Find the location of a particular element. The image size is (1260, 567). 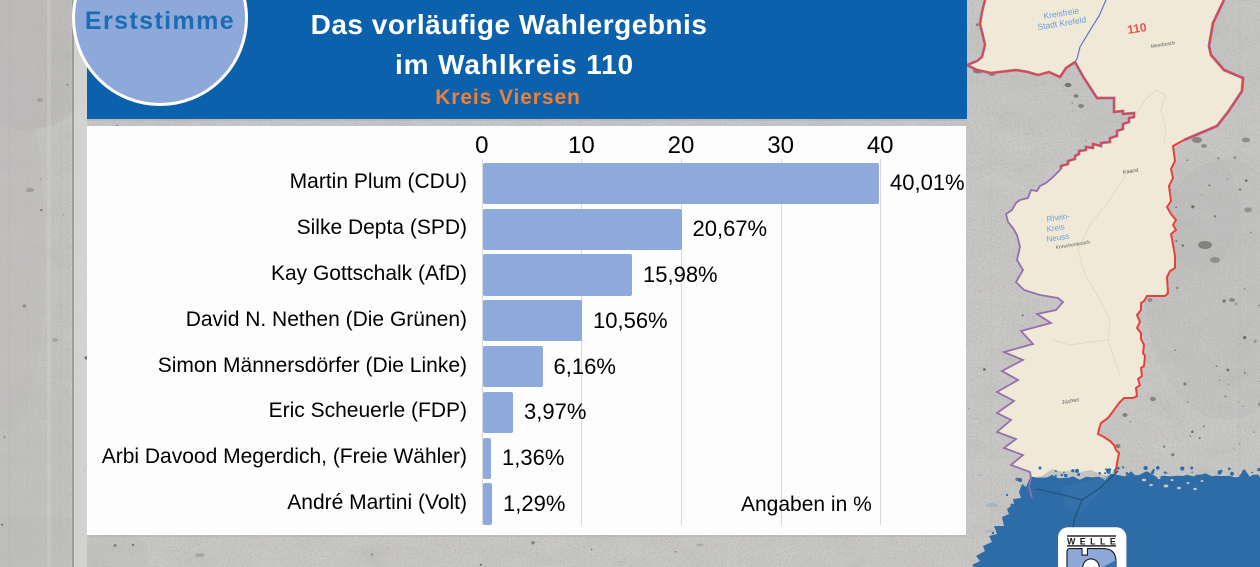

svg-text: Rhein- is located at coordinates (1058, 217).